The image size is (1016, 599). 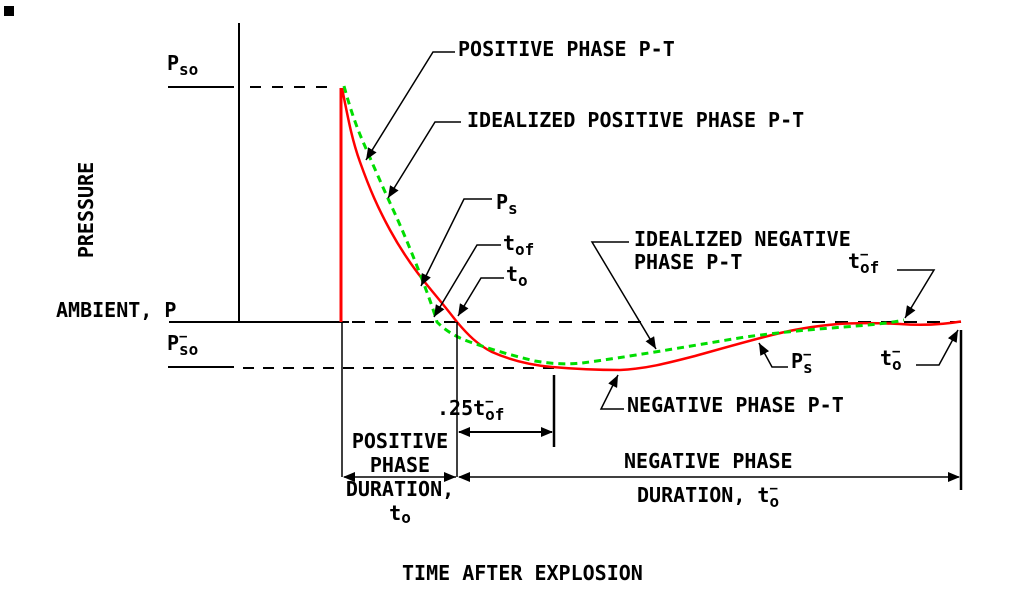 What do you see at coordinates (886, 358) in the screenshot?
I see `to-minus-main: t` at bounding box center [886, 358].